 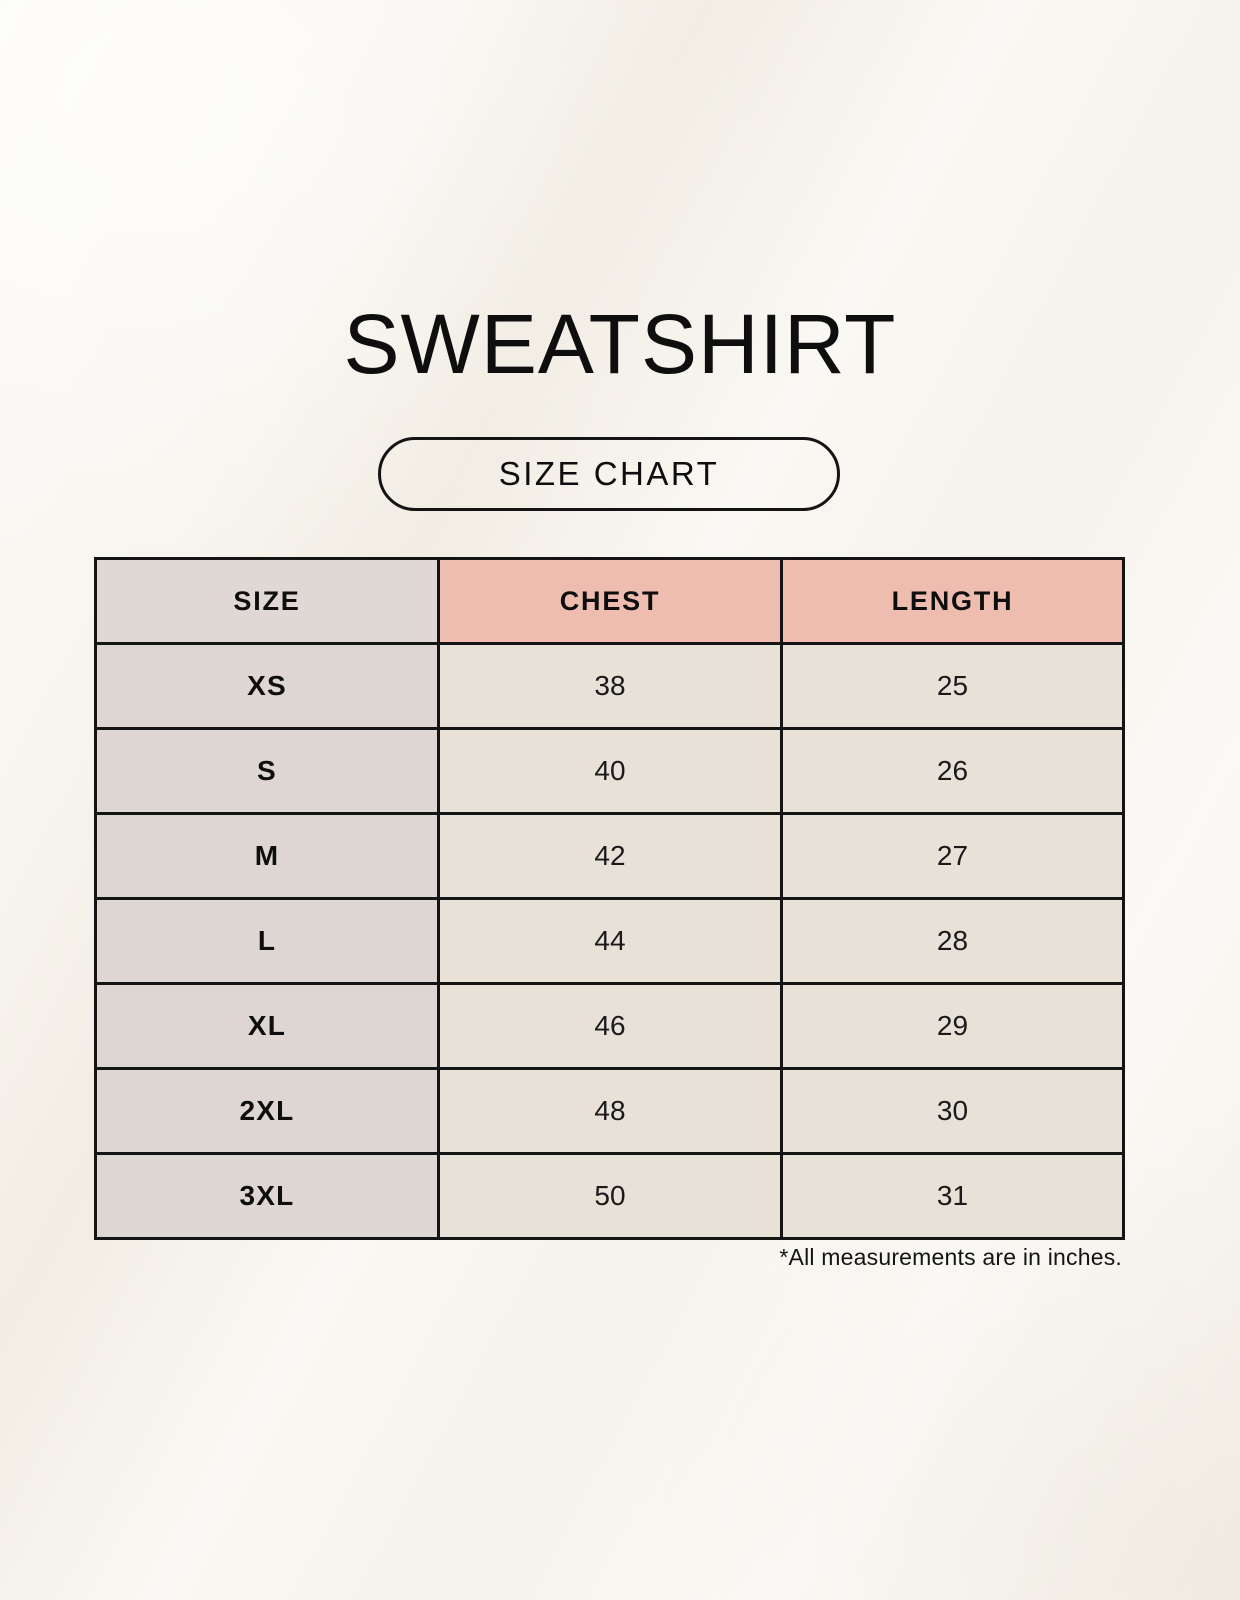 What do you see at coordinates (267, 601) in the screenshot?
I see `column-header-size: SIZE` at bounding box center [267, 601].